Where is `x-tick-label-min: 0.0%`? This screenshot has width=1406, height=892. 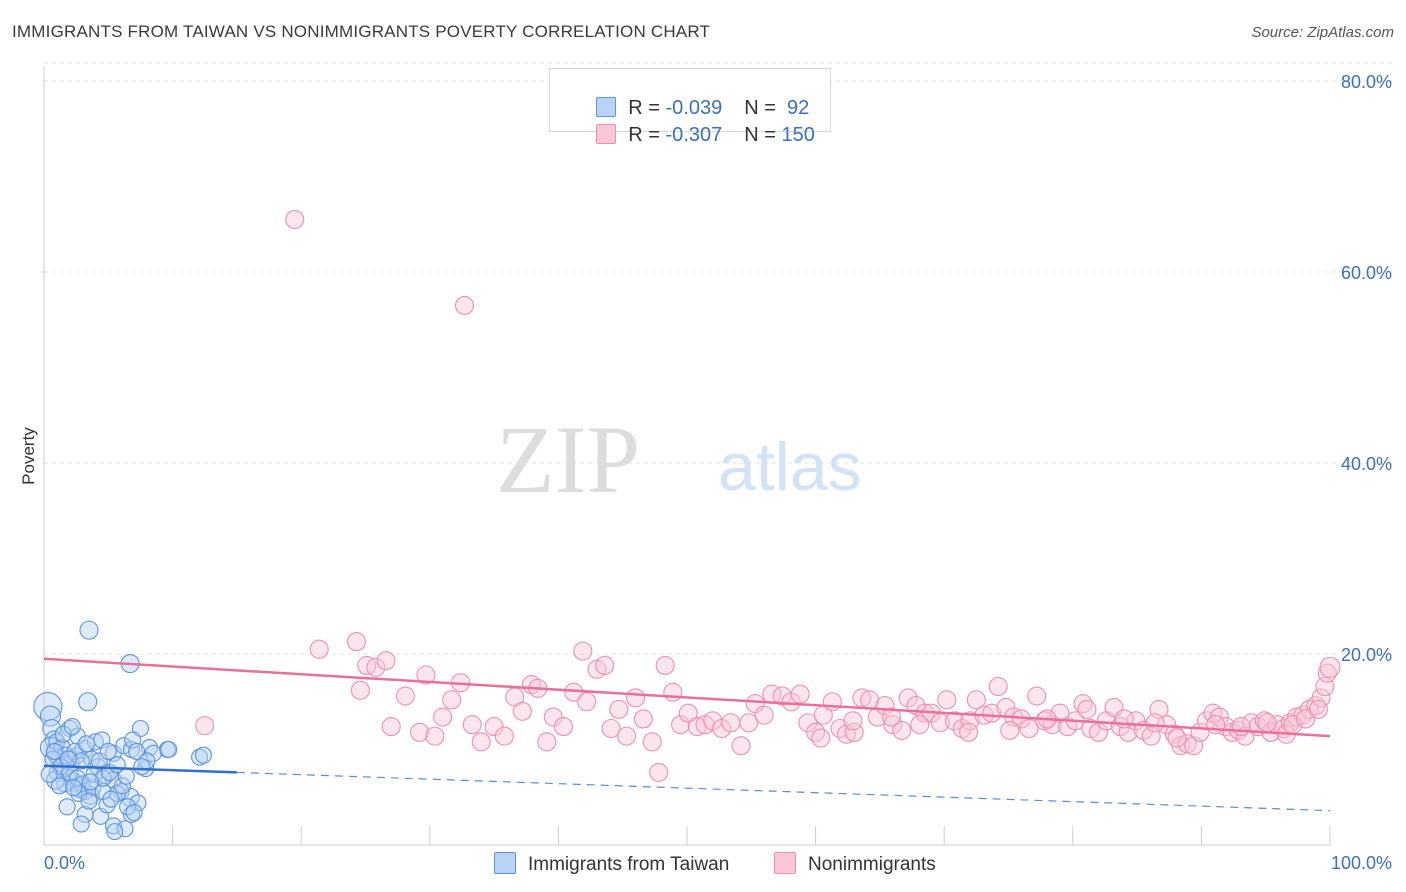 x-tick-label-min: 0.0% is located at coordinates (64, 863).